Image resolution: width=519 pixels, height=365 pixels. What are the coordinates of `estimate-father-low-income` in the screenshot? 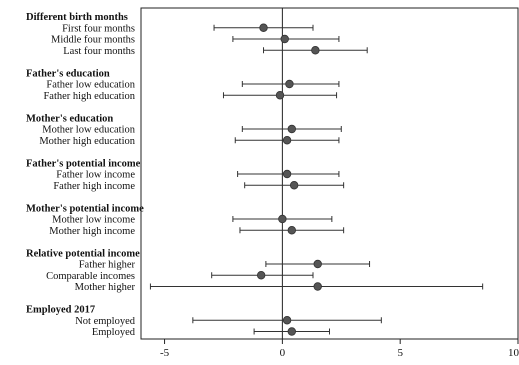 It's located at (288, 174).